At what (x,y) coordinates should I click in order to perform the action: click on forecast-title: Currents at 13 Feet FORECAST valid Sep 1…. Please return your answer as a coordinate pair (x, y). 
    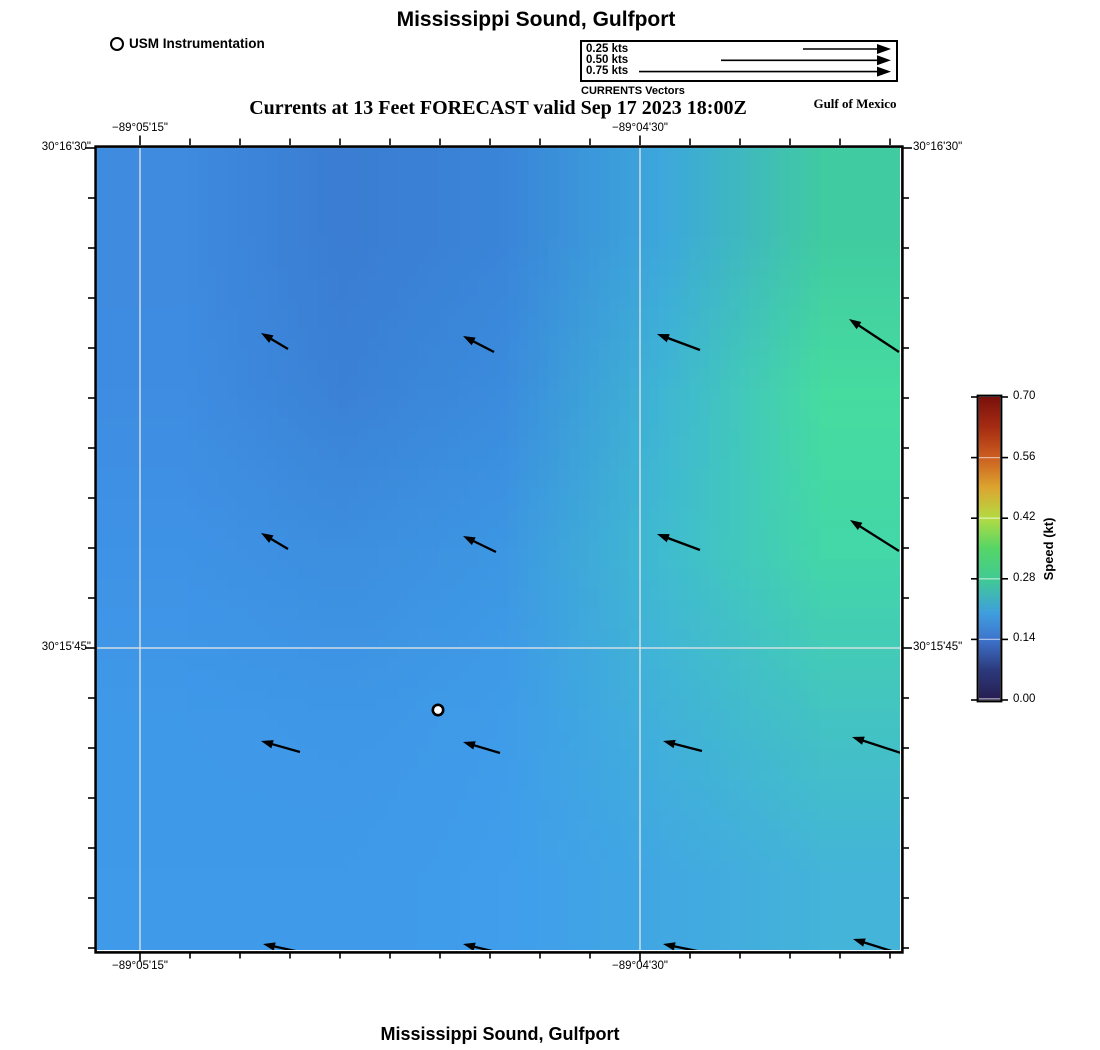
    Looking at the image, I should click on (498, 108).